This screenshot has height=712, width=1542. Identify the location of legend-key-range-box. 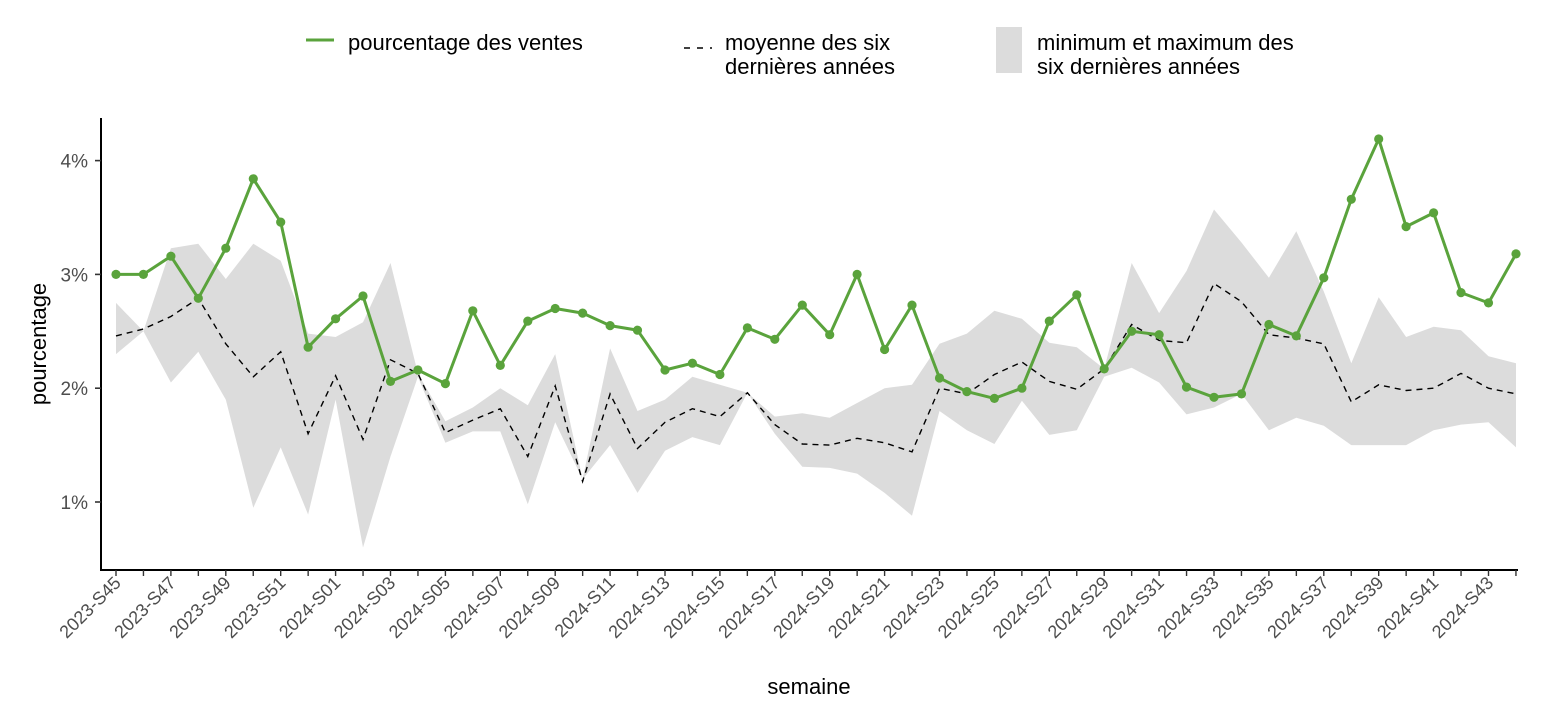
(1009, 50).